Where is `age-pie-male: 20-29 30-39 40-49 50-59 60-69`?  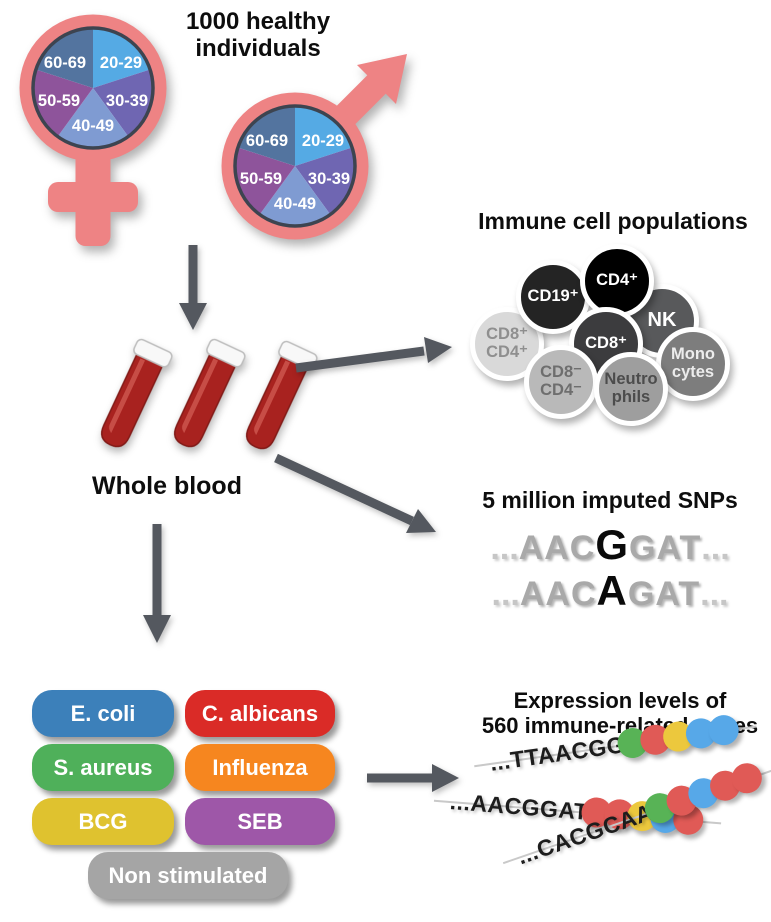
age-pie-male: 20-29 30-39 40-49 50-59 60-69 is located at coordinates (295, 166).